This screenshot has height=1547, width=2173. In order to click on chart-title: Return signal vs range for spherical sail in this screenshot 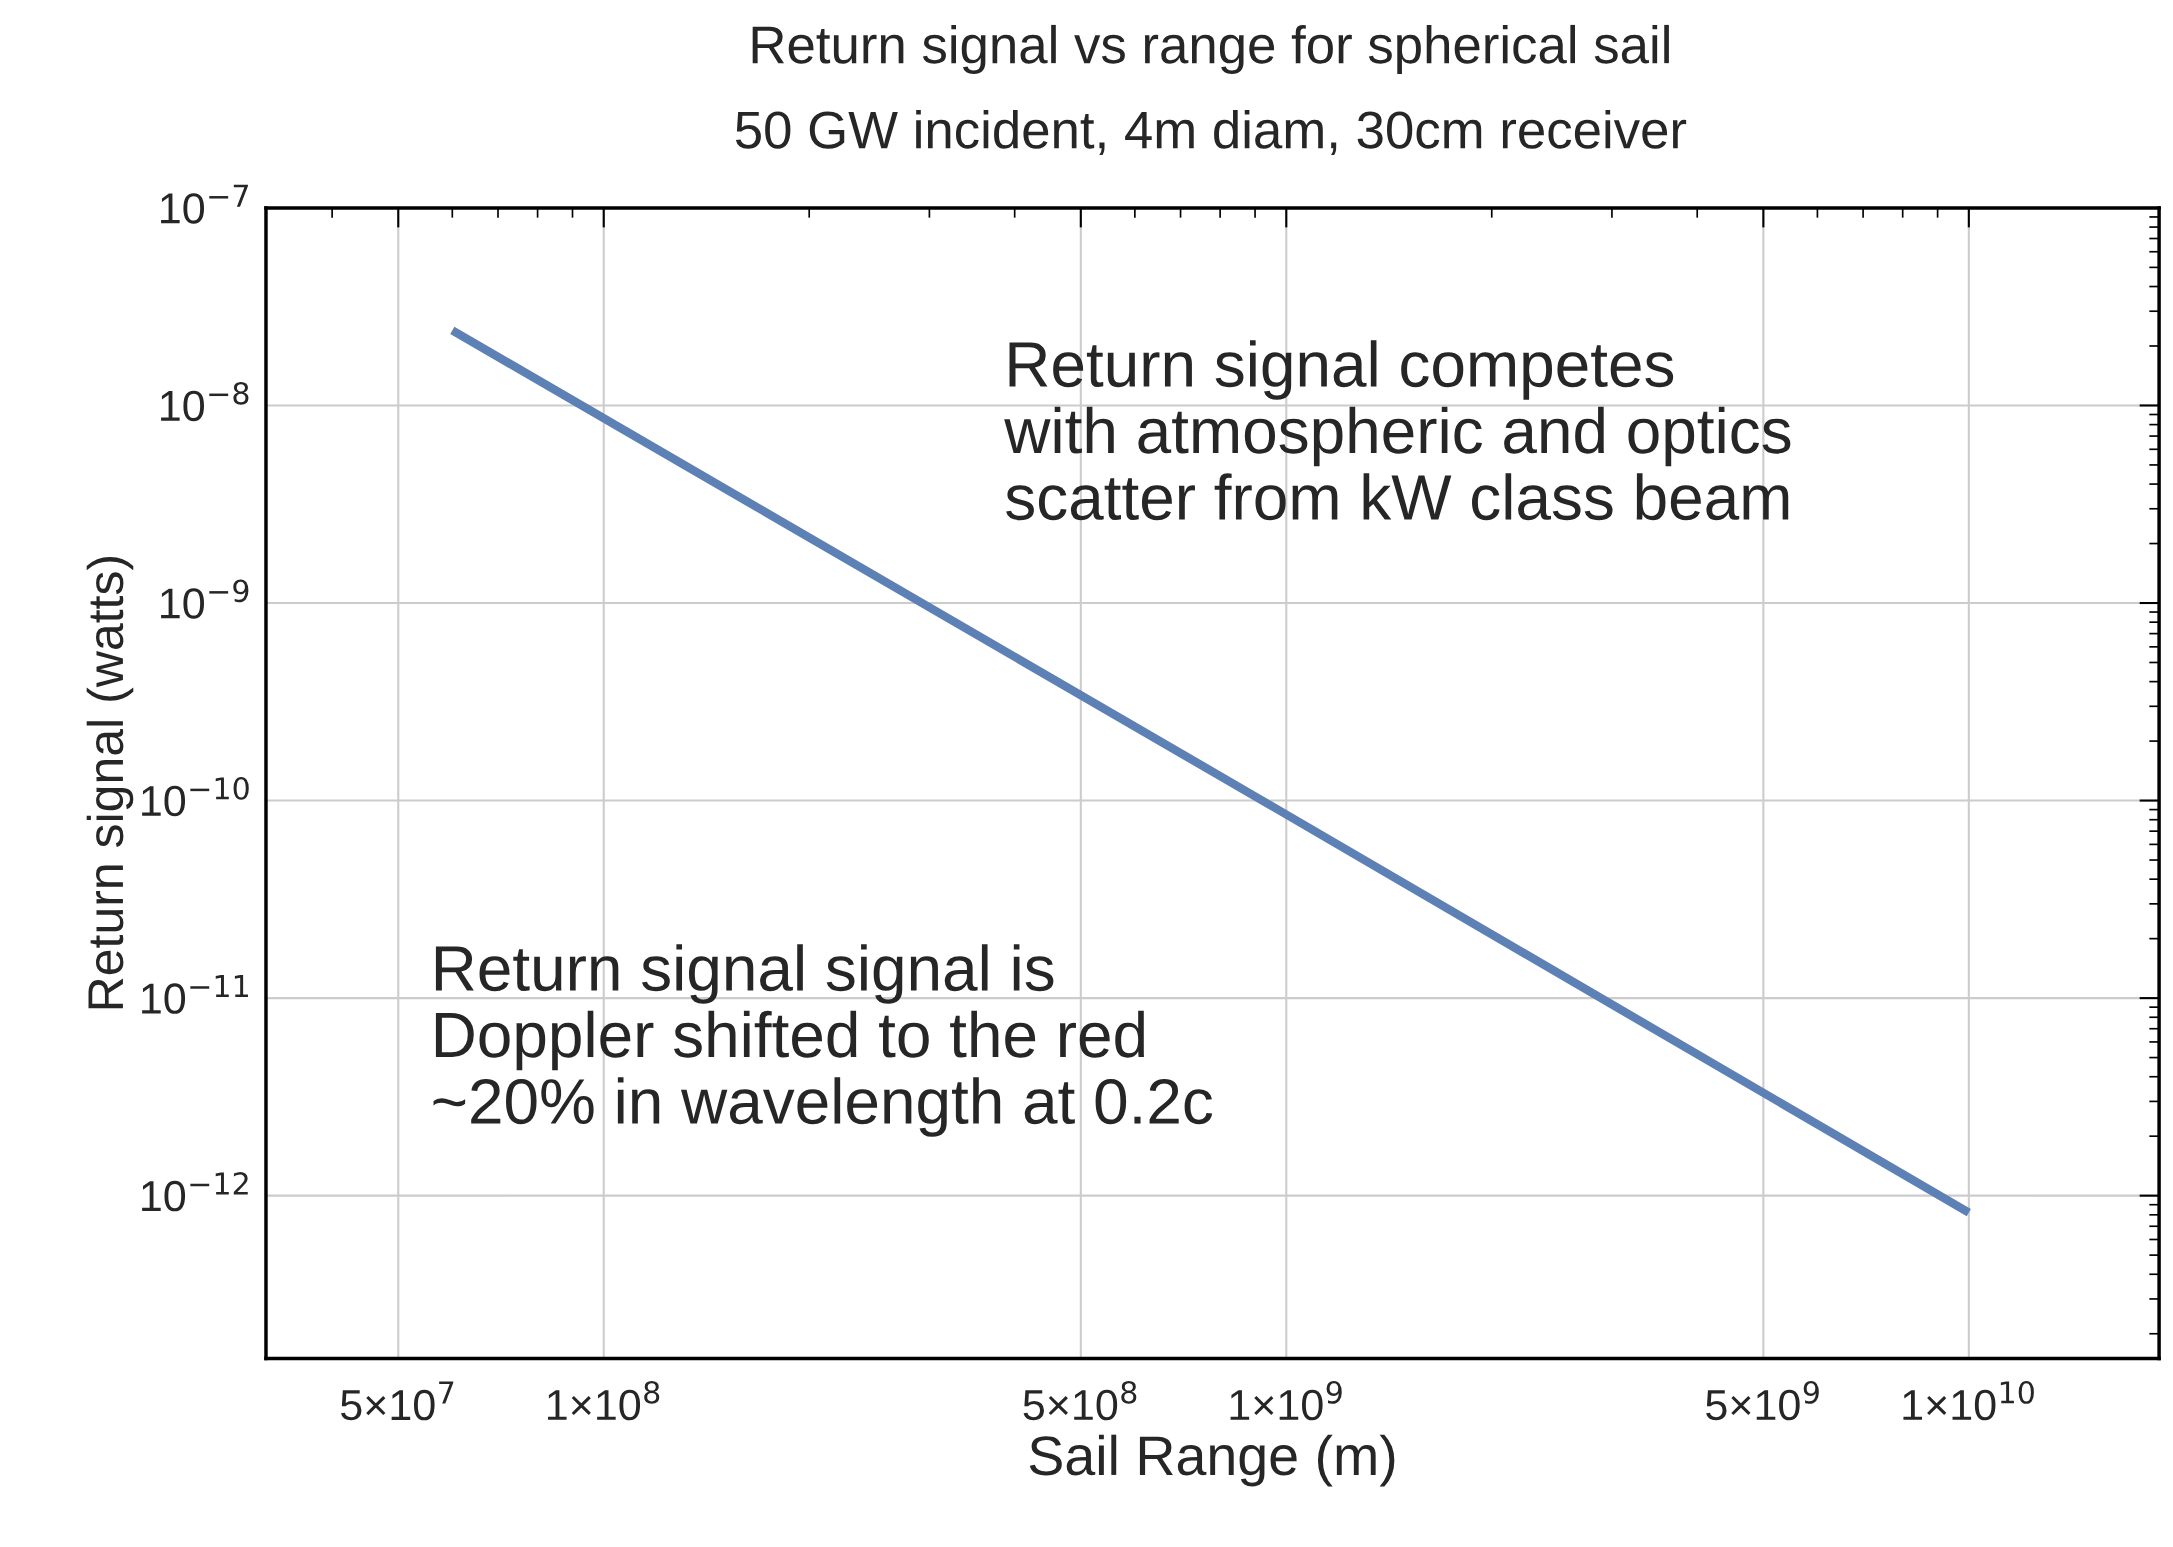, I will do `click(1210, 49)`.